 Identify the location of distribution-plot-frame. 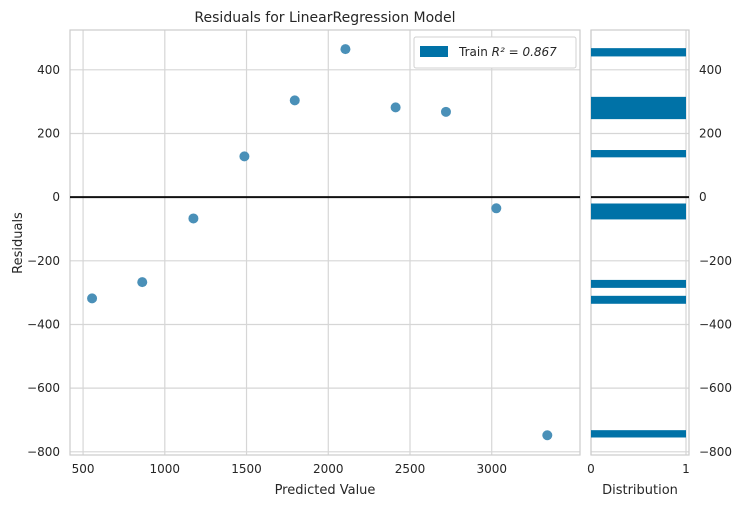
(640, 242).